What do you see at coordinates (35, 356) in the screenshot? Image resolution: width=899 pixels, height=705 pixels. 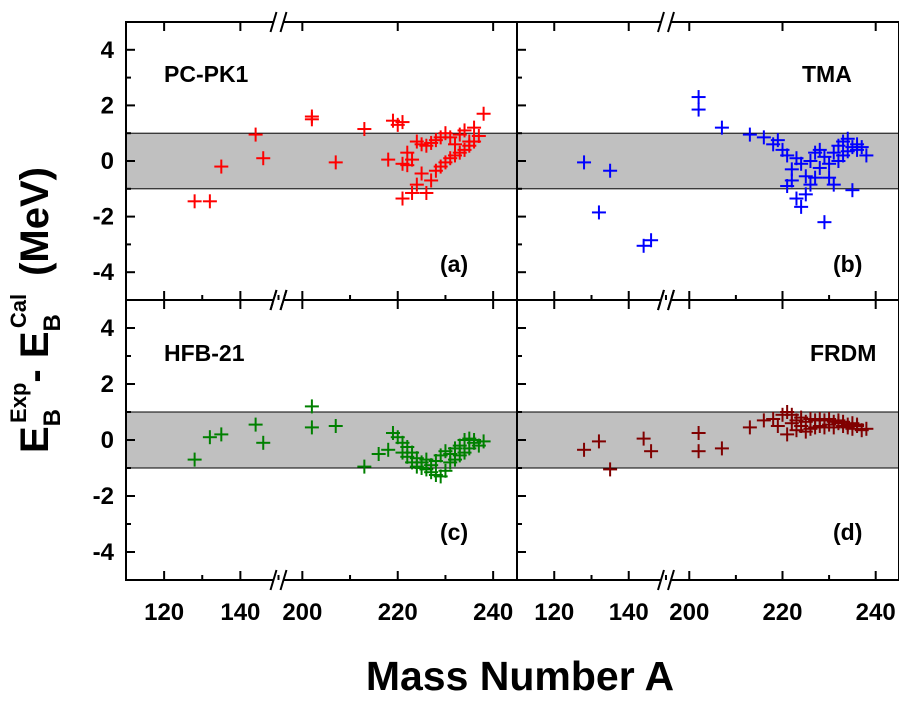 I see `y-title-dash: - E` at bounding box center [35, 356].